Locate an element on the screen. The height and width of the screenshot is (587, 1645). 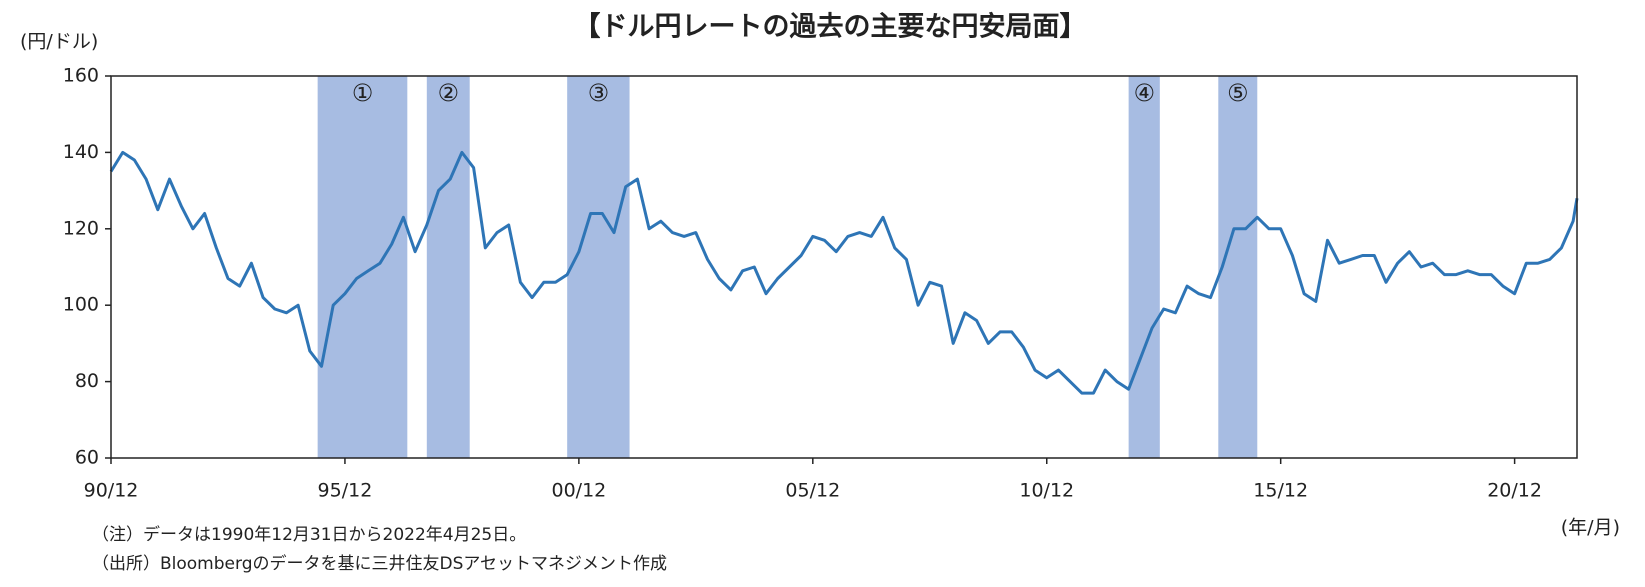
x-tick-label: 05/12 is located at coordinates (812, 491).